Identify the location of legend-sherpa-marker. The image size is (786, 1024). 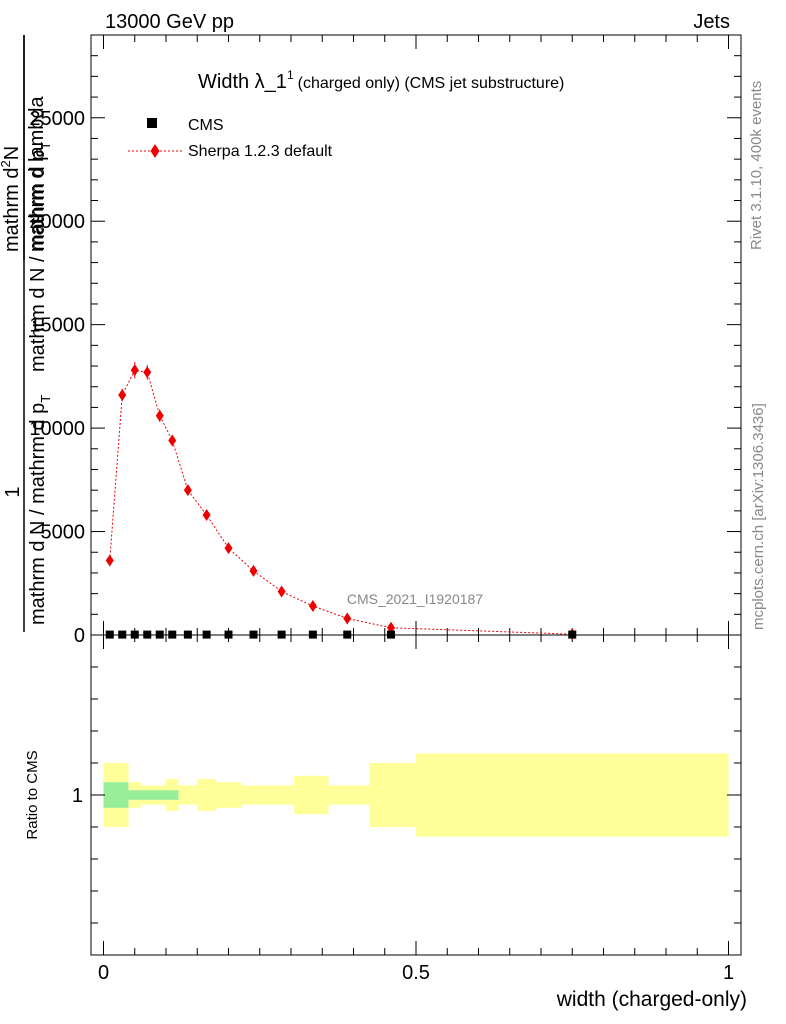
(155, 151).